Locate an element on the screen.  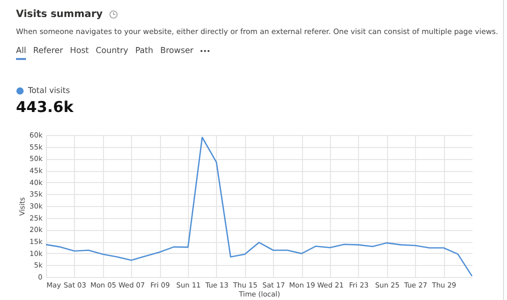
text: Country is located at coordinates (112, 51).